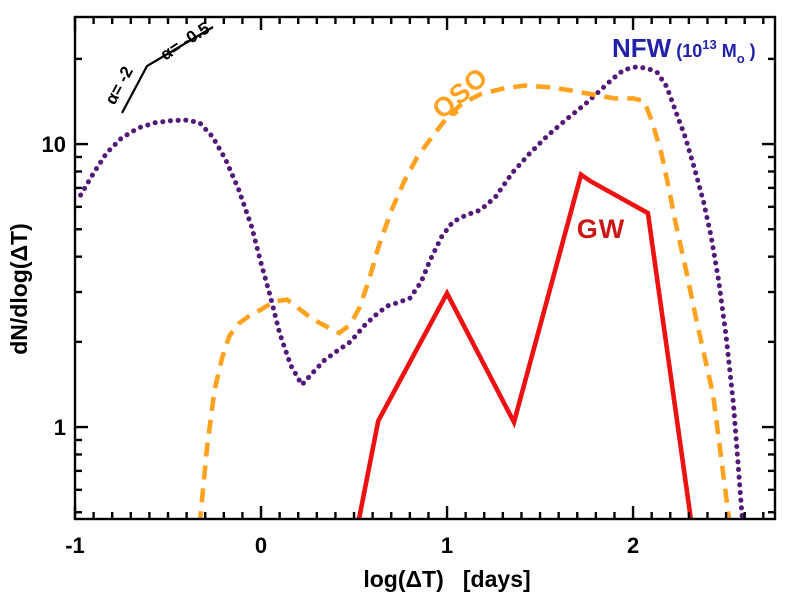 This screenshot has width=796, height=602. I want to click on x-tick-label: 2, so click(633, 545).